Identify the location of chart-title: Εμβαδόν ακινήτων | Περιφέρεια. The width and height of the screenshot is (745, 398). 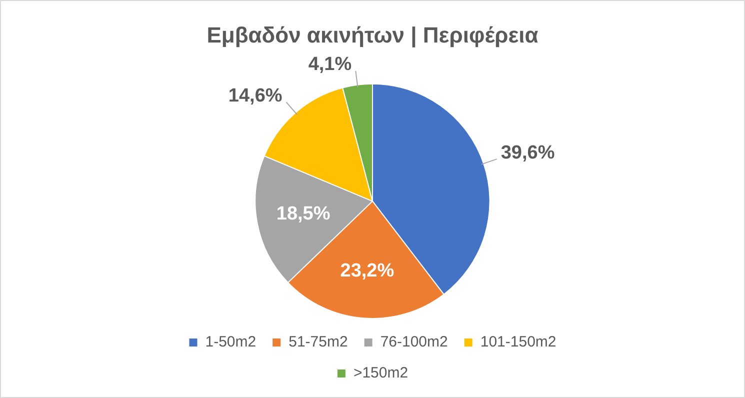
(372, 35).